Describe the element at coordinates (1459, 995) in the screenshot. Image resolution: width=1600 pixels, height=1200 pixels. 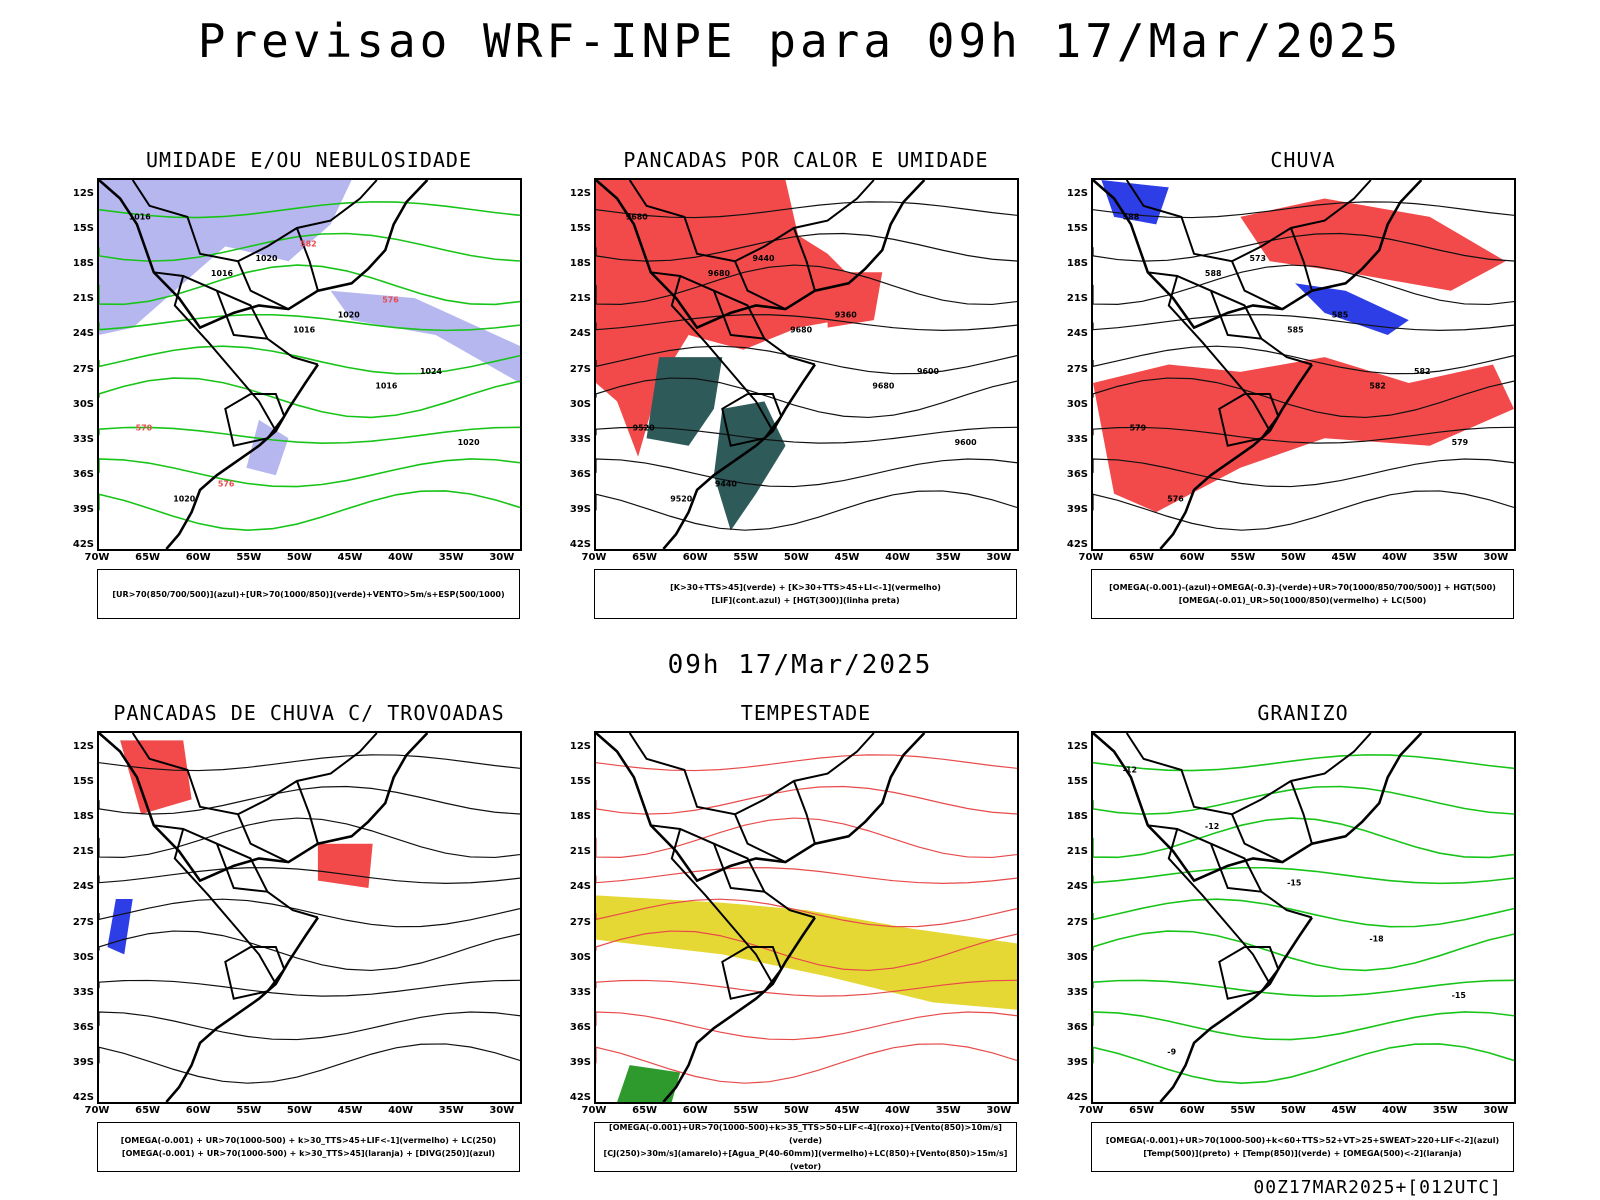
I see `contour-label: -15` at that location.